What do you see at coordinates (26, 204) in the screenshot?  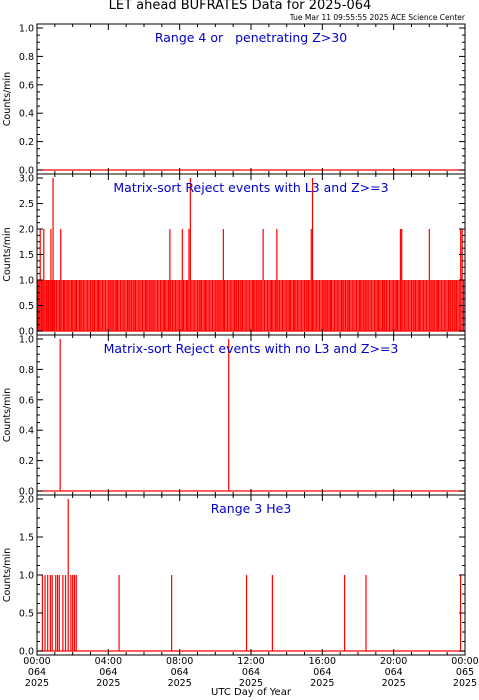 I see `y-tick-label: 2.5` at bounding box center [26, 204].